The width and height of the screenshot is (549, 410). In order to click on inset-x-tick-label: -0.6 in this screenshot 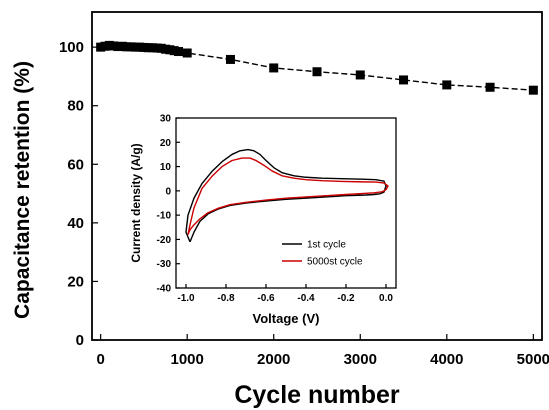, I will do `click(266, 298)`.